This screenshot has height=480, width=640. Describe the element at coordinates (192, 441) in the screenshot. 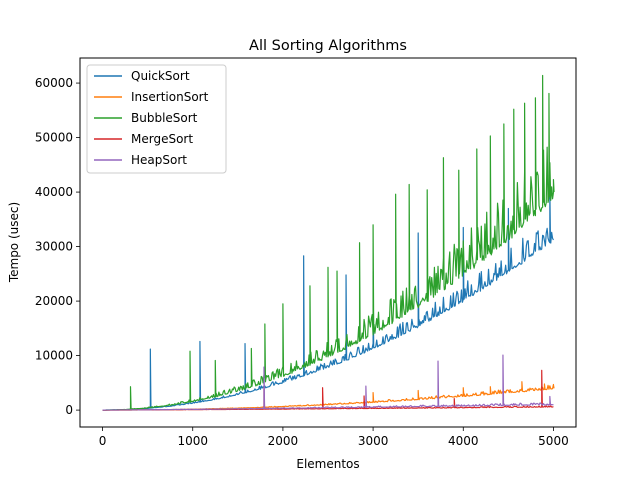

I see `x-tick-label: 1000` at that location.